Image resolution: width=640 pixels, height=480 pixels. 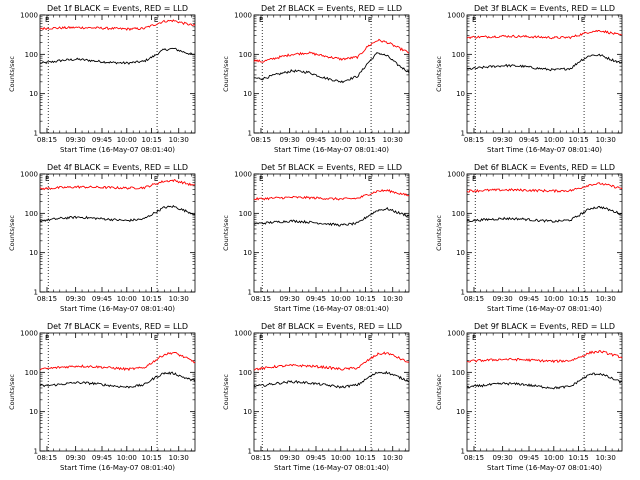 I want to click on chart-title: Det 1f BLACK = Events, RED = LLD, so click(x=117, y=8).